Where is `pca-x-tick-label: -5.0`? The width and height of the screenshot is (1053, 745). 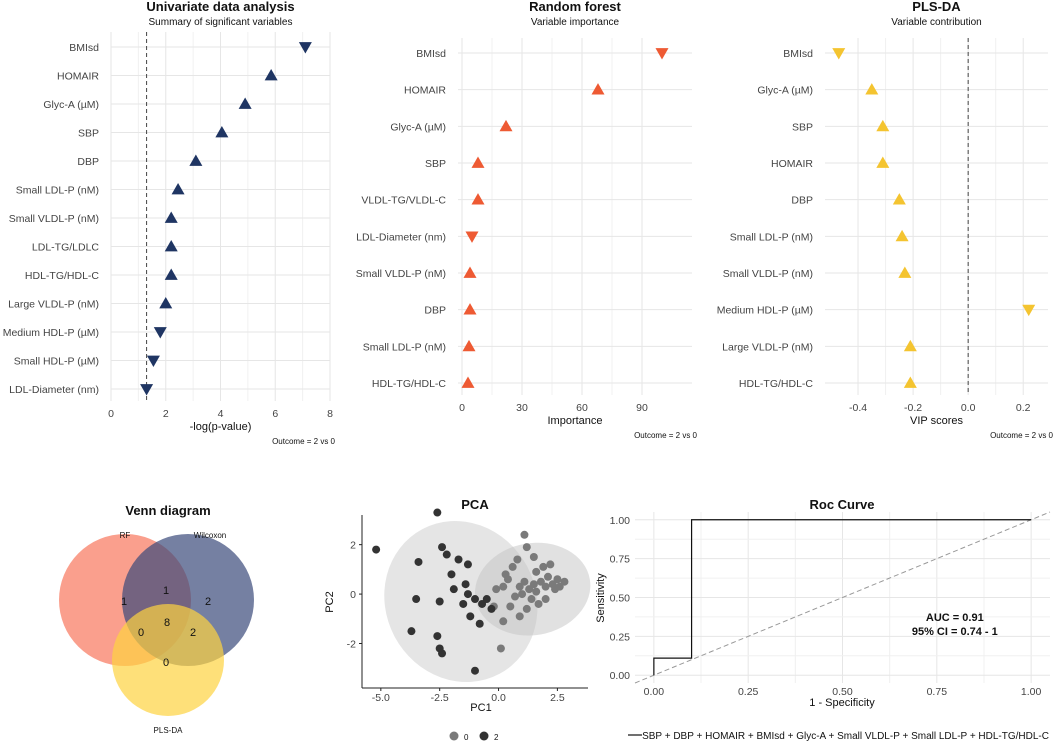 pca-x-tick-label: -5.0 is located at coordinates (381, 698).